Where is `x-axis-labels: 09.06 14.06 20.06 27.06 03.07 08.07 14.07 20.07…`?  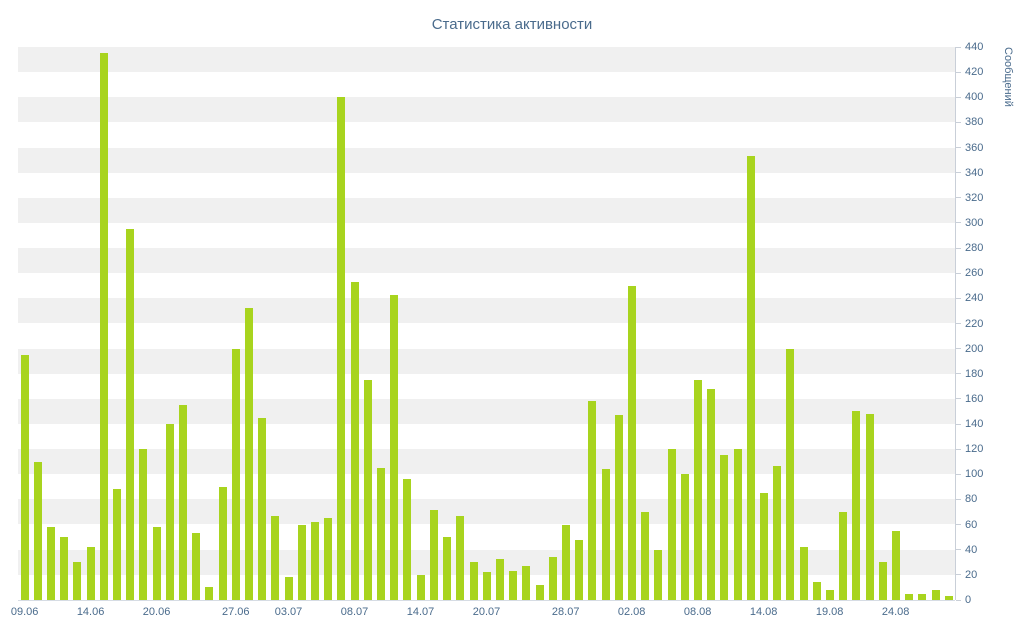
x-axis-labels: 09.06 14.06 20.06 27.06 03.07 08.07 14.07 20.07… is located at coordinates (483, 611).